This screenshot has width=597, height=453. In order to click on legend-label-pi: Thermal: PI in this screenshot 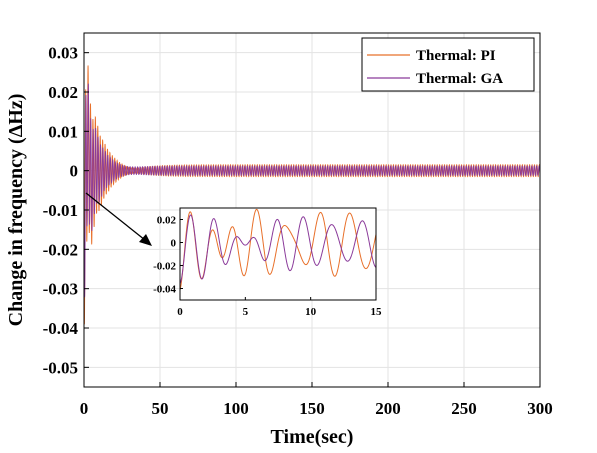, I will do `click(456, 56)`.